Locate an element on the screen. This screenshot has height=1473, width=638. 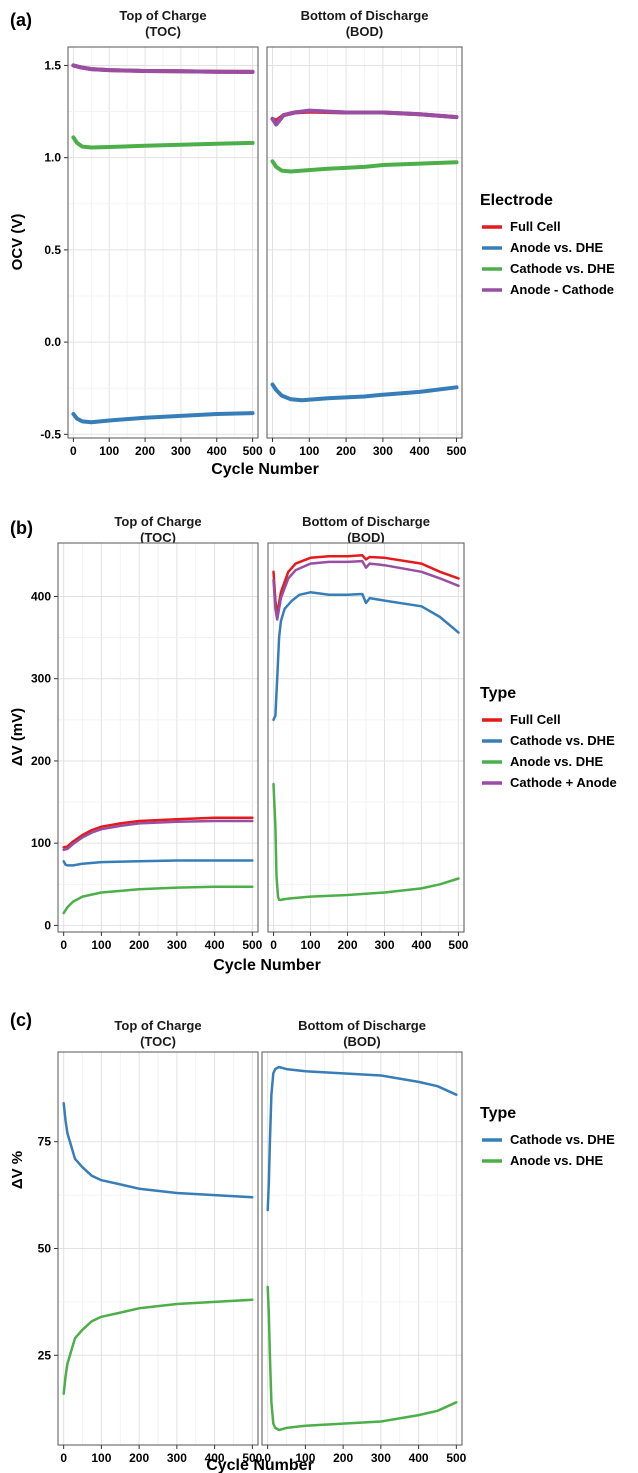
y-tick-label: 0.0 is located at coordinates (52, 342).